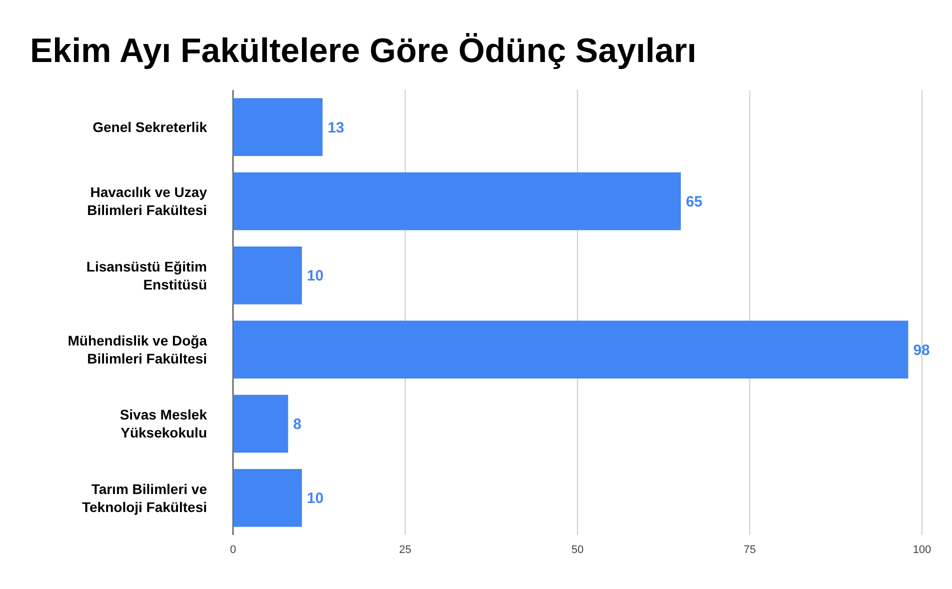 The image size is (952, 589). Describe the element at coordinates (363, 51) in the screenshot. I see `chart-title: Ekim Ayı Fakültelere Göre Ödünç Sayıları` at that location.